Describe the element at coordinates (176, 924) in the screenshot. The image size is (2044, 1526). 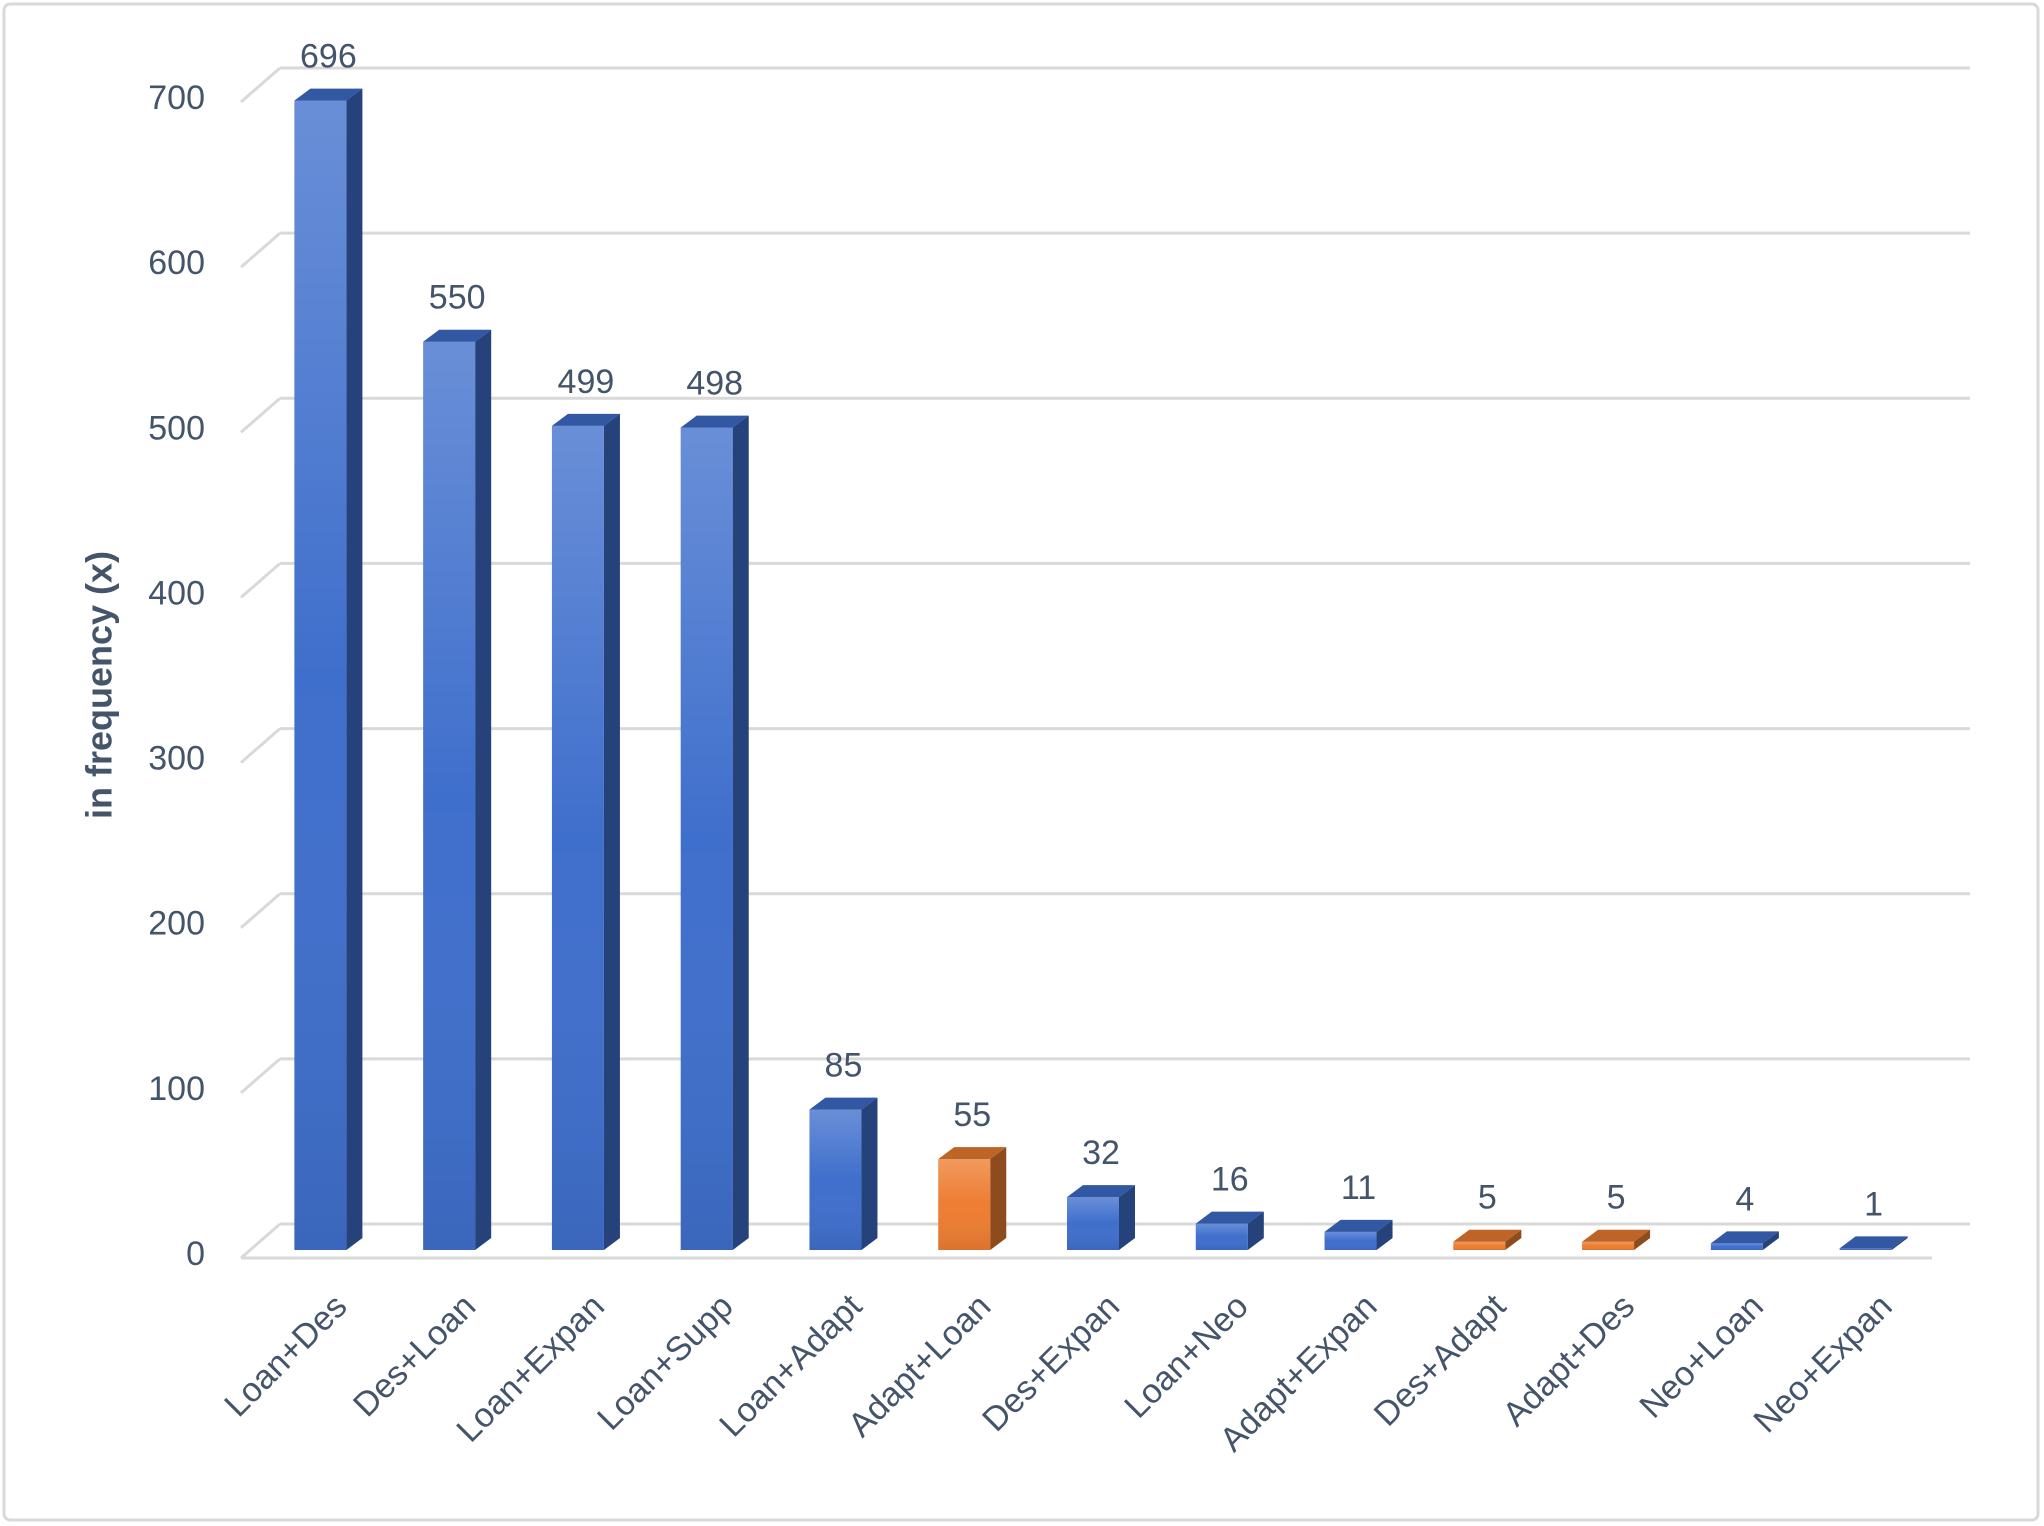
I see `y-tick-label: 200` at that location.